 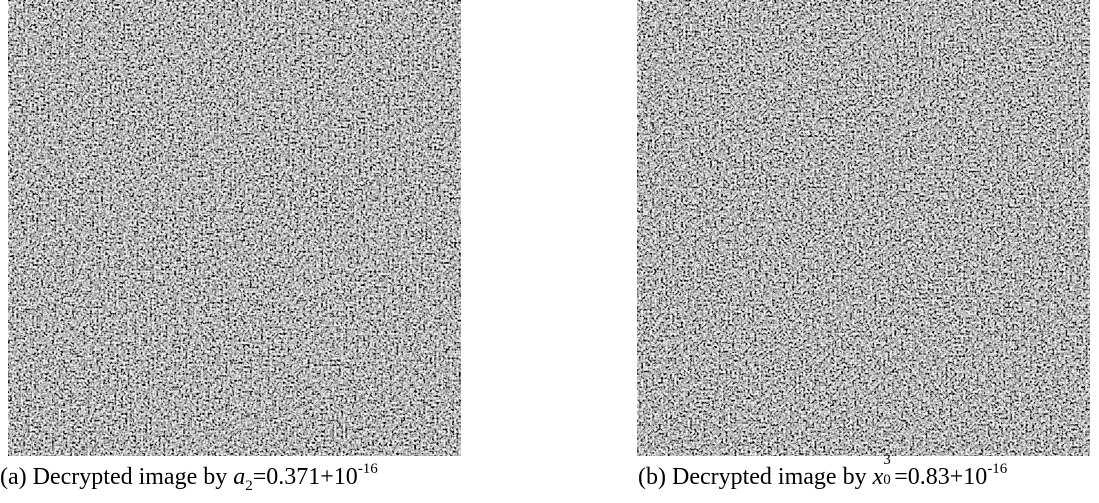 I want to click on caption-a: (a) Decrypted image by a2=0.371+10-16, so click(x=189, y=477).